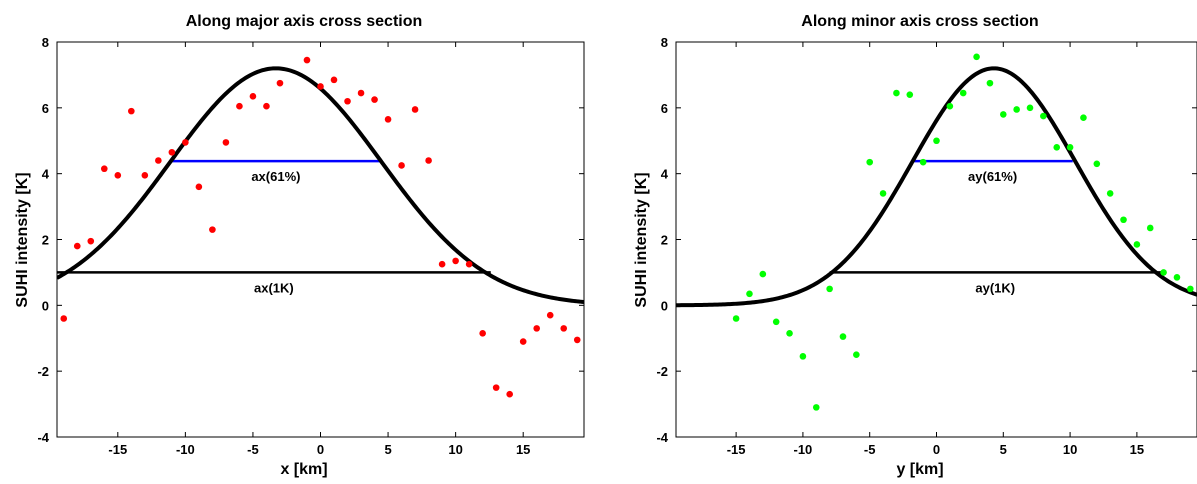 The height and width of the screenshot is (484, 1197). What do you see at coordinates (43, 437) in the screenshot?
I see `y-tick-label: -4` at bounding box center [43, 437].